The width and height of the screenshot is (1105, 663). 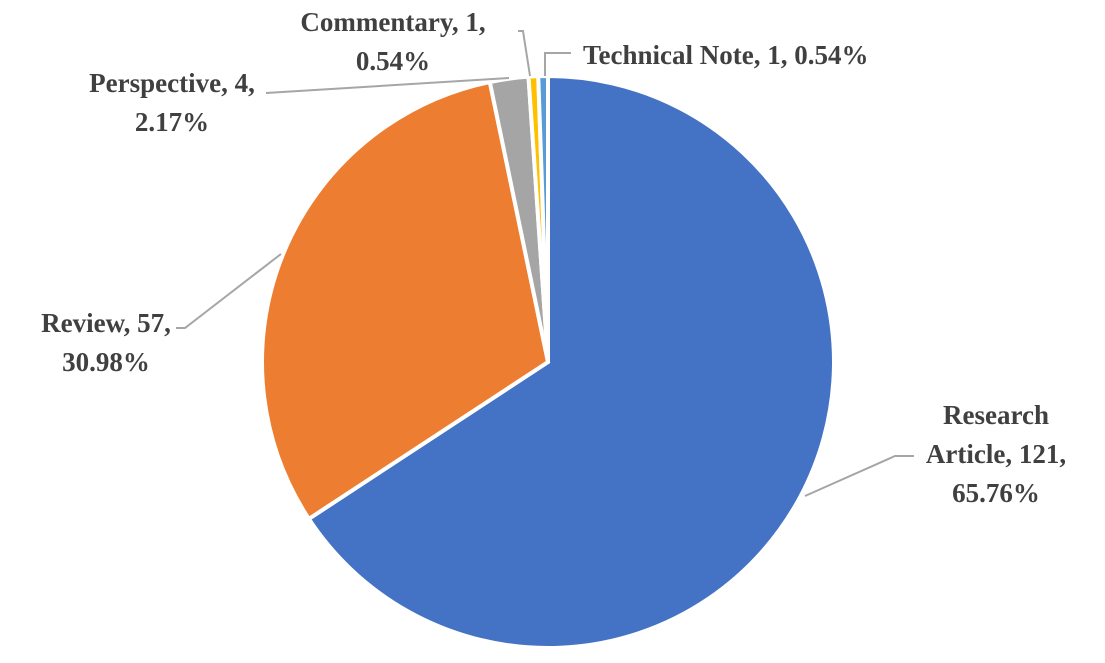 I want to click on data-label-line: Article, 121,, so click(x=996, y=454).